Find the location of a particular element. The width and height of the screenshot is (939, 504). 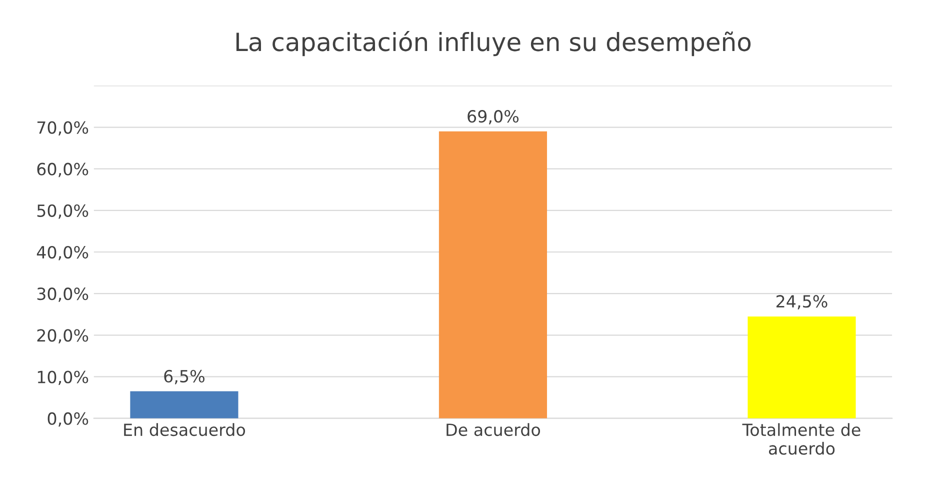

y-tick-label: 0,0% is located at coordinates (68, 419).